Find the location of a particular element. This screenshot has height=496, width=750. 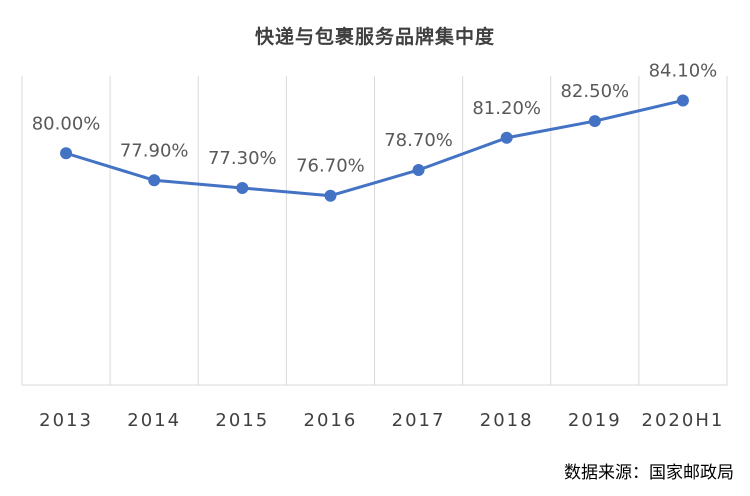

x-tick-label: 2016 is located at coordinates (331, 420).